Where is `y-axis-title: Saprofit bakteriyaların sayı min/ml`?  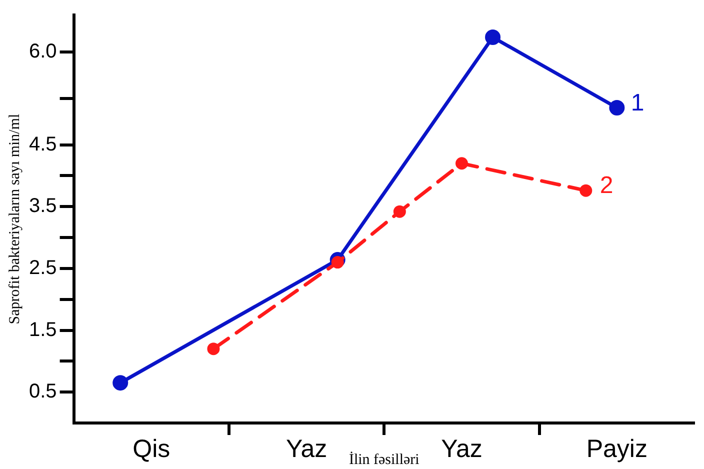 y-axis-title: Saprofit bakteriyaların sayı min/ml is located at coordinates (14, 219).